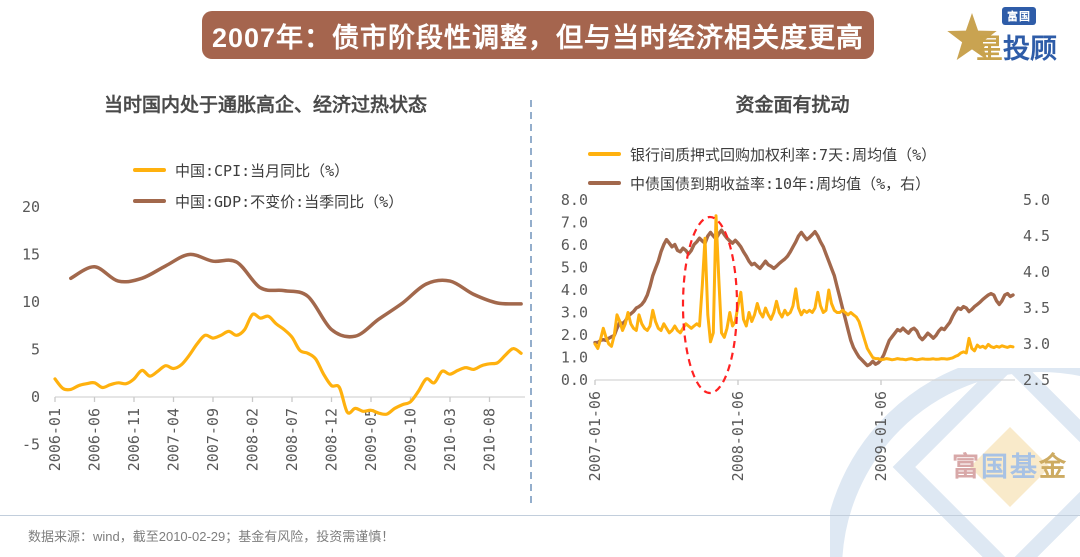 The width and height of the screenshot is (1080, 557). Describe the element at coordinates (1019, 16) in the screenshot. I see `logo-badge: 富国` at that location.